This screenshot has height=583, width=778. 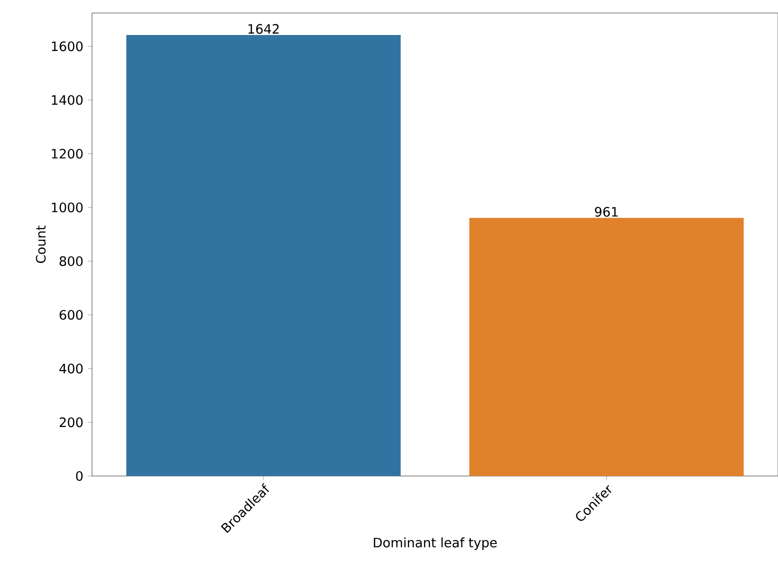 What do you see at coordinates (67, 207) in the screenshot?
I see `y-tick-label: 1000` at bounding box center [67, 207].